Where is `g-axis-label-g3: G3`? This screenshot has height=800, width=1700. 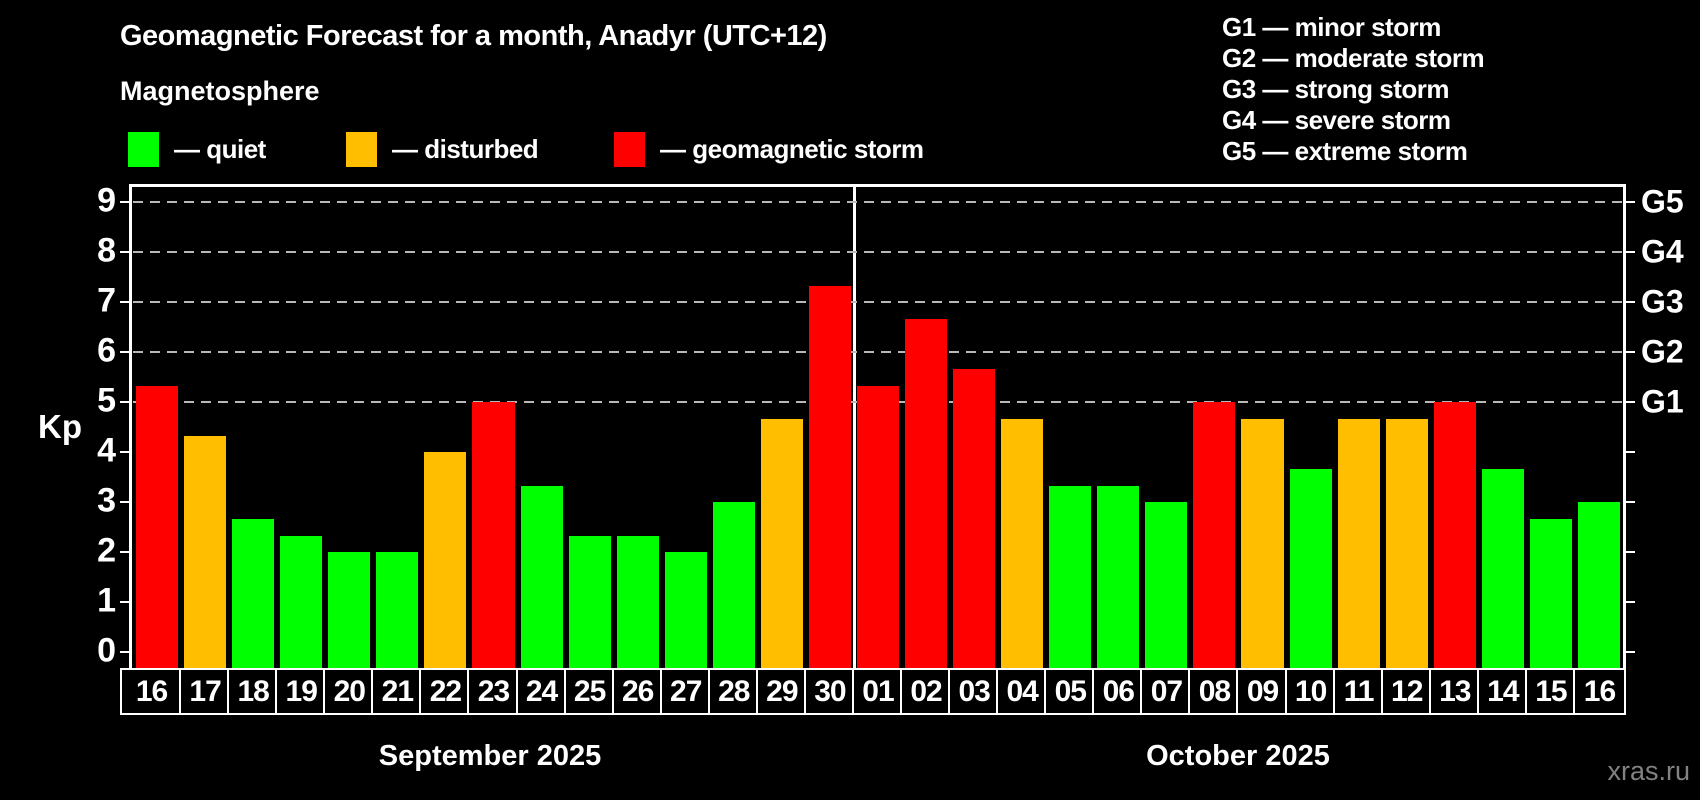 g-axis-label-g3: G3 is located at coordinates (1662, 301).